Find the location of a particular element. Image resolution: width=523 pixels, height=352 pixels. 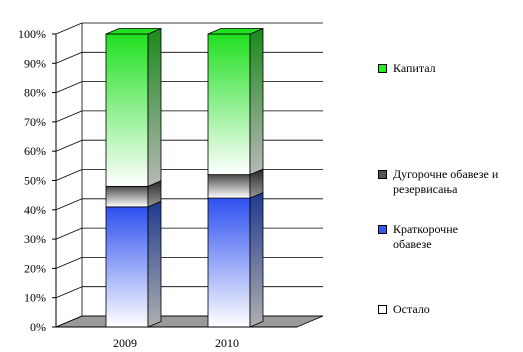

legend-label-capital: Капитал is located at coordinates (414, 68).